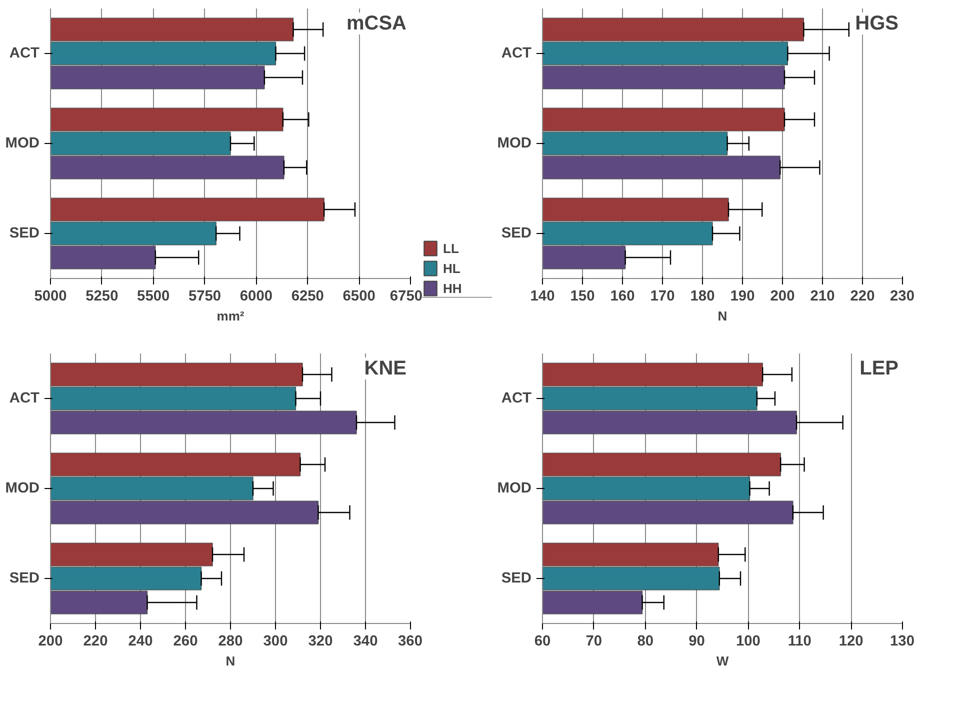 Image resolution: width=971 pixels, height=718 pixels. I want to click on x-tick-label: 360, so click(410, 642).